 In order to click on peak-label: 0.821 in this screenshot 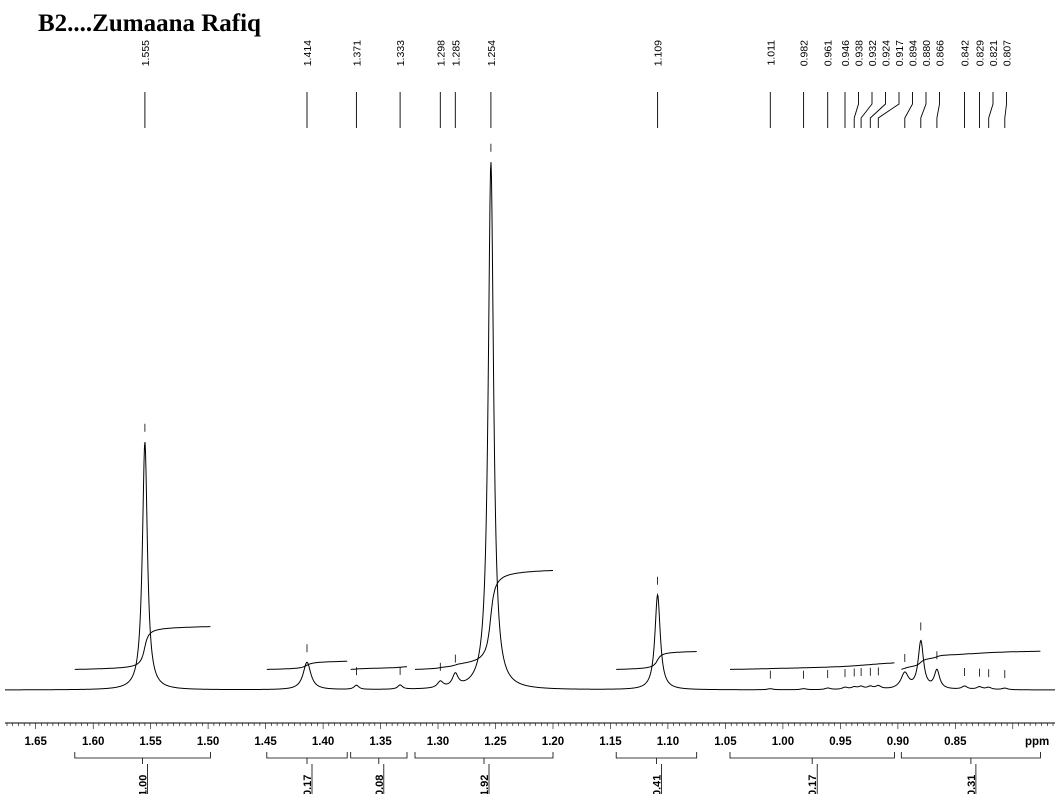, I will do `click(994, 53)`.